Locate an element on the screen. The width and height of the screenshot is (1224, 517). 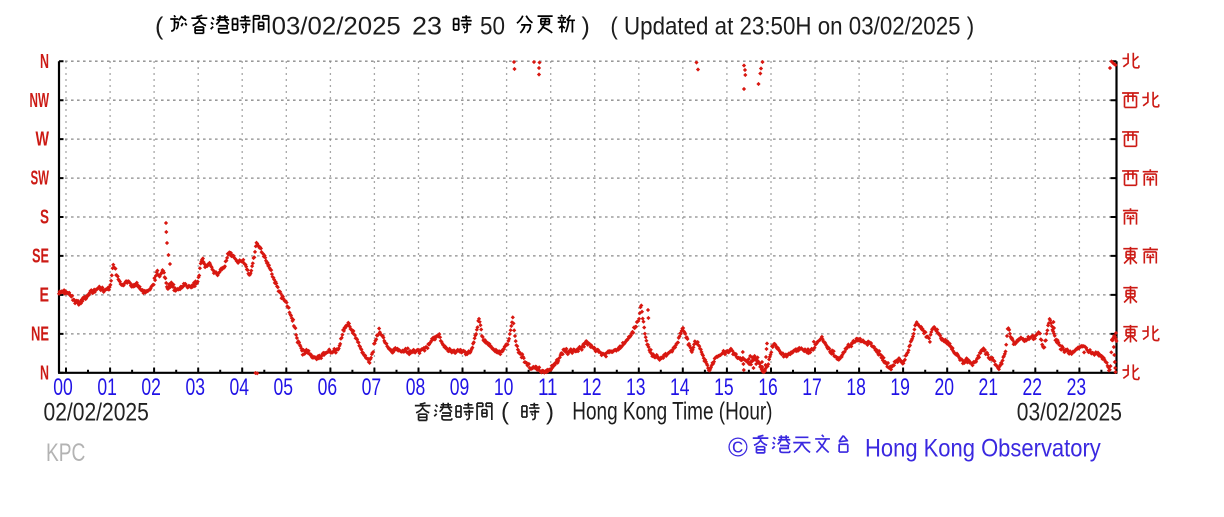
svg-text: 09 is located at coordinates (460, 387).